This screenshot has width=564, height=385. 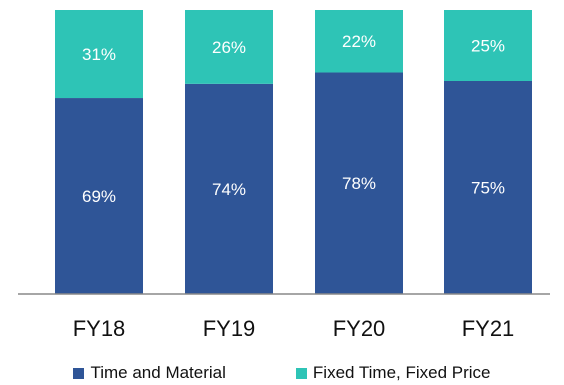 I want to click on bar-fy20-time-and-material, so click(x=359, y=183).